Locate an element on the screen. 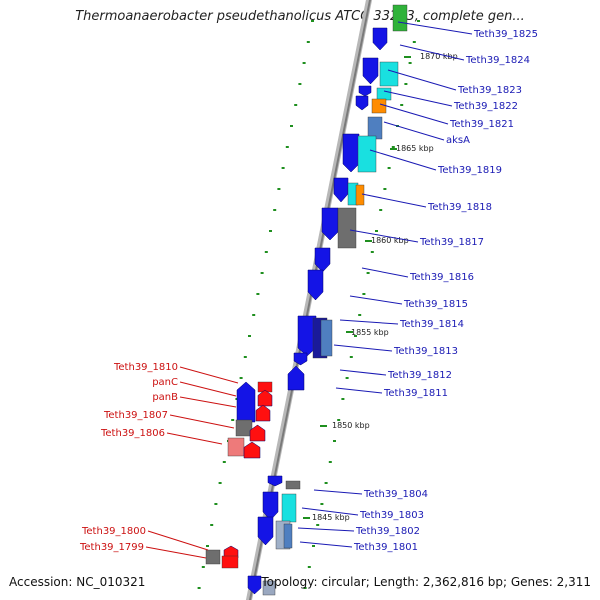 The height and width of the screenshot is (600, 600). forward-gene-label: Teth39_1819 is located at coordinates (469, 170).